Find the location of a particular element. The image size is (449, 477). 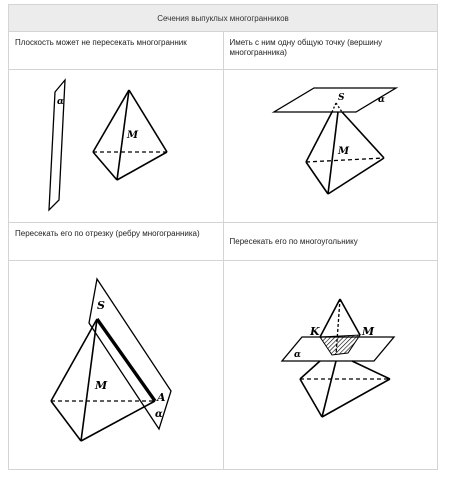

edge-sa is located at coordinates (126, 360).